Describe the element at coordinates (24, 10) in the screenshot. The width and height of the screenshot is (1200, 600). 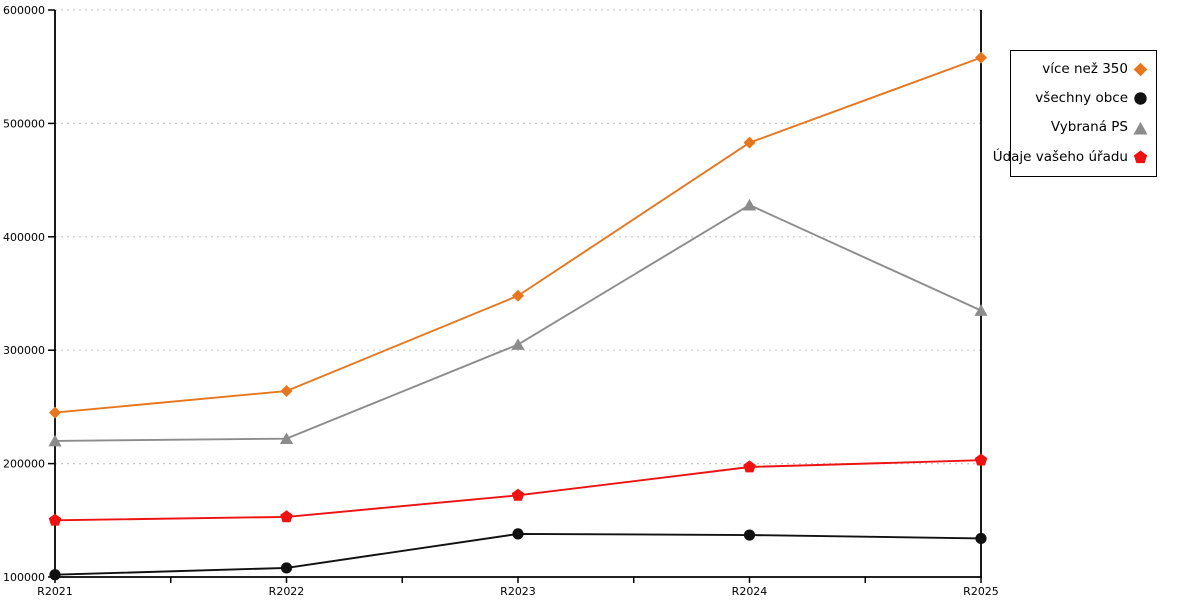
I see `y-tick-label: 600000` at that location.